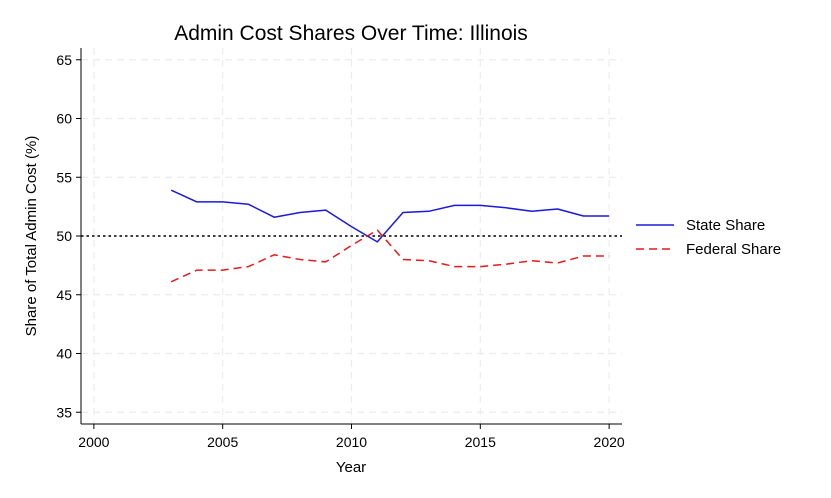 The width and height of the screenshot is (831, 498). Describe the element at coordinates (64, 412) in the screenshot. I see `y-tick-label: 35` at that location.